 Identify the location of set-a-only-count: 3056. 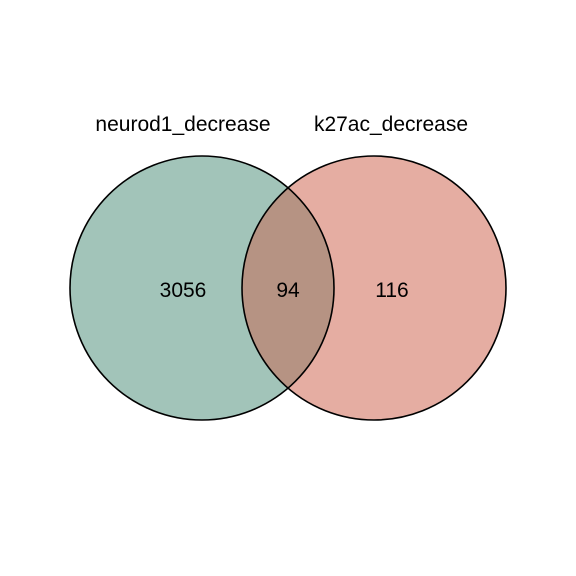
(183, 290).